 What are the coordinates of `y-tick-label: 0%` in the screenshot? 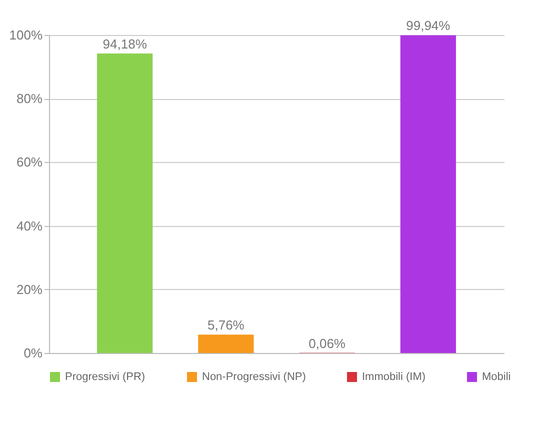 It's located at (33, 353).